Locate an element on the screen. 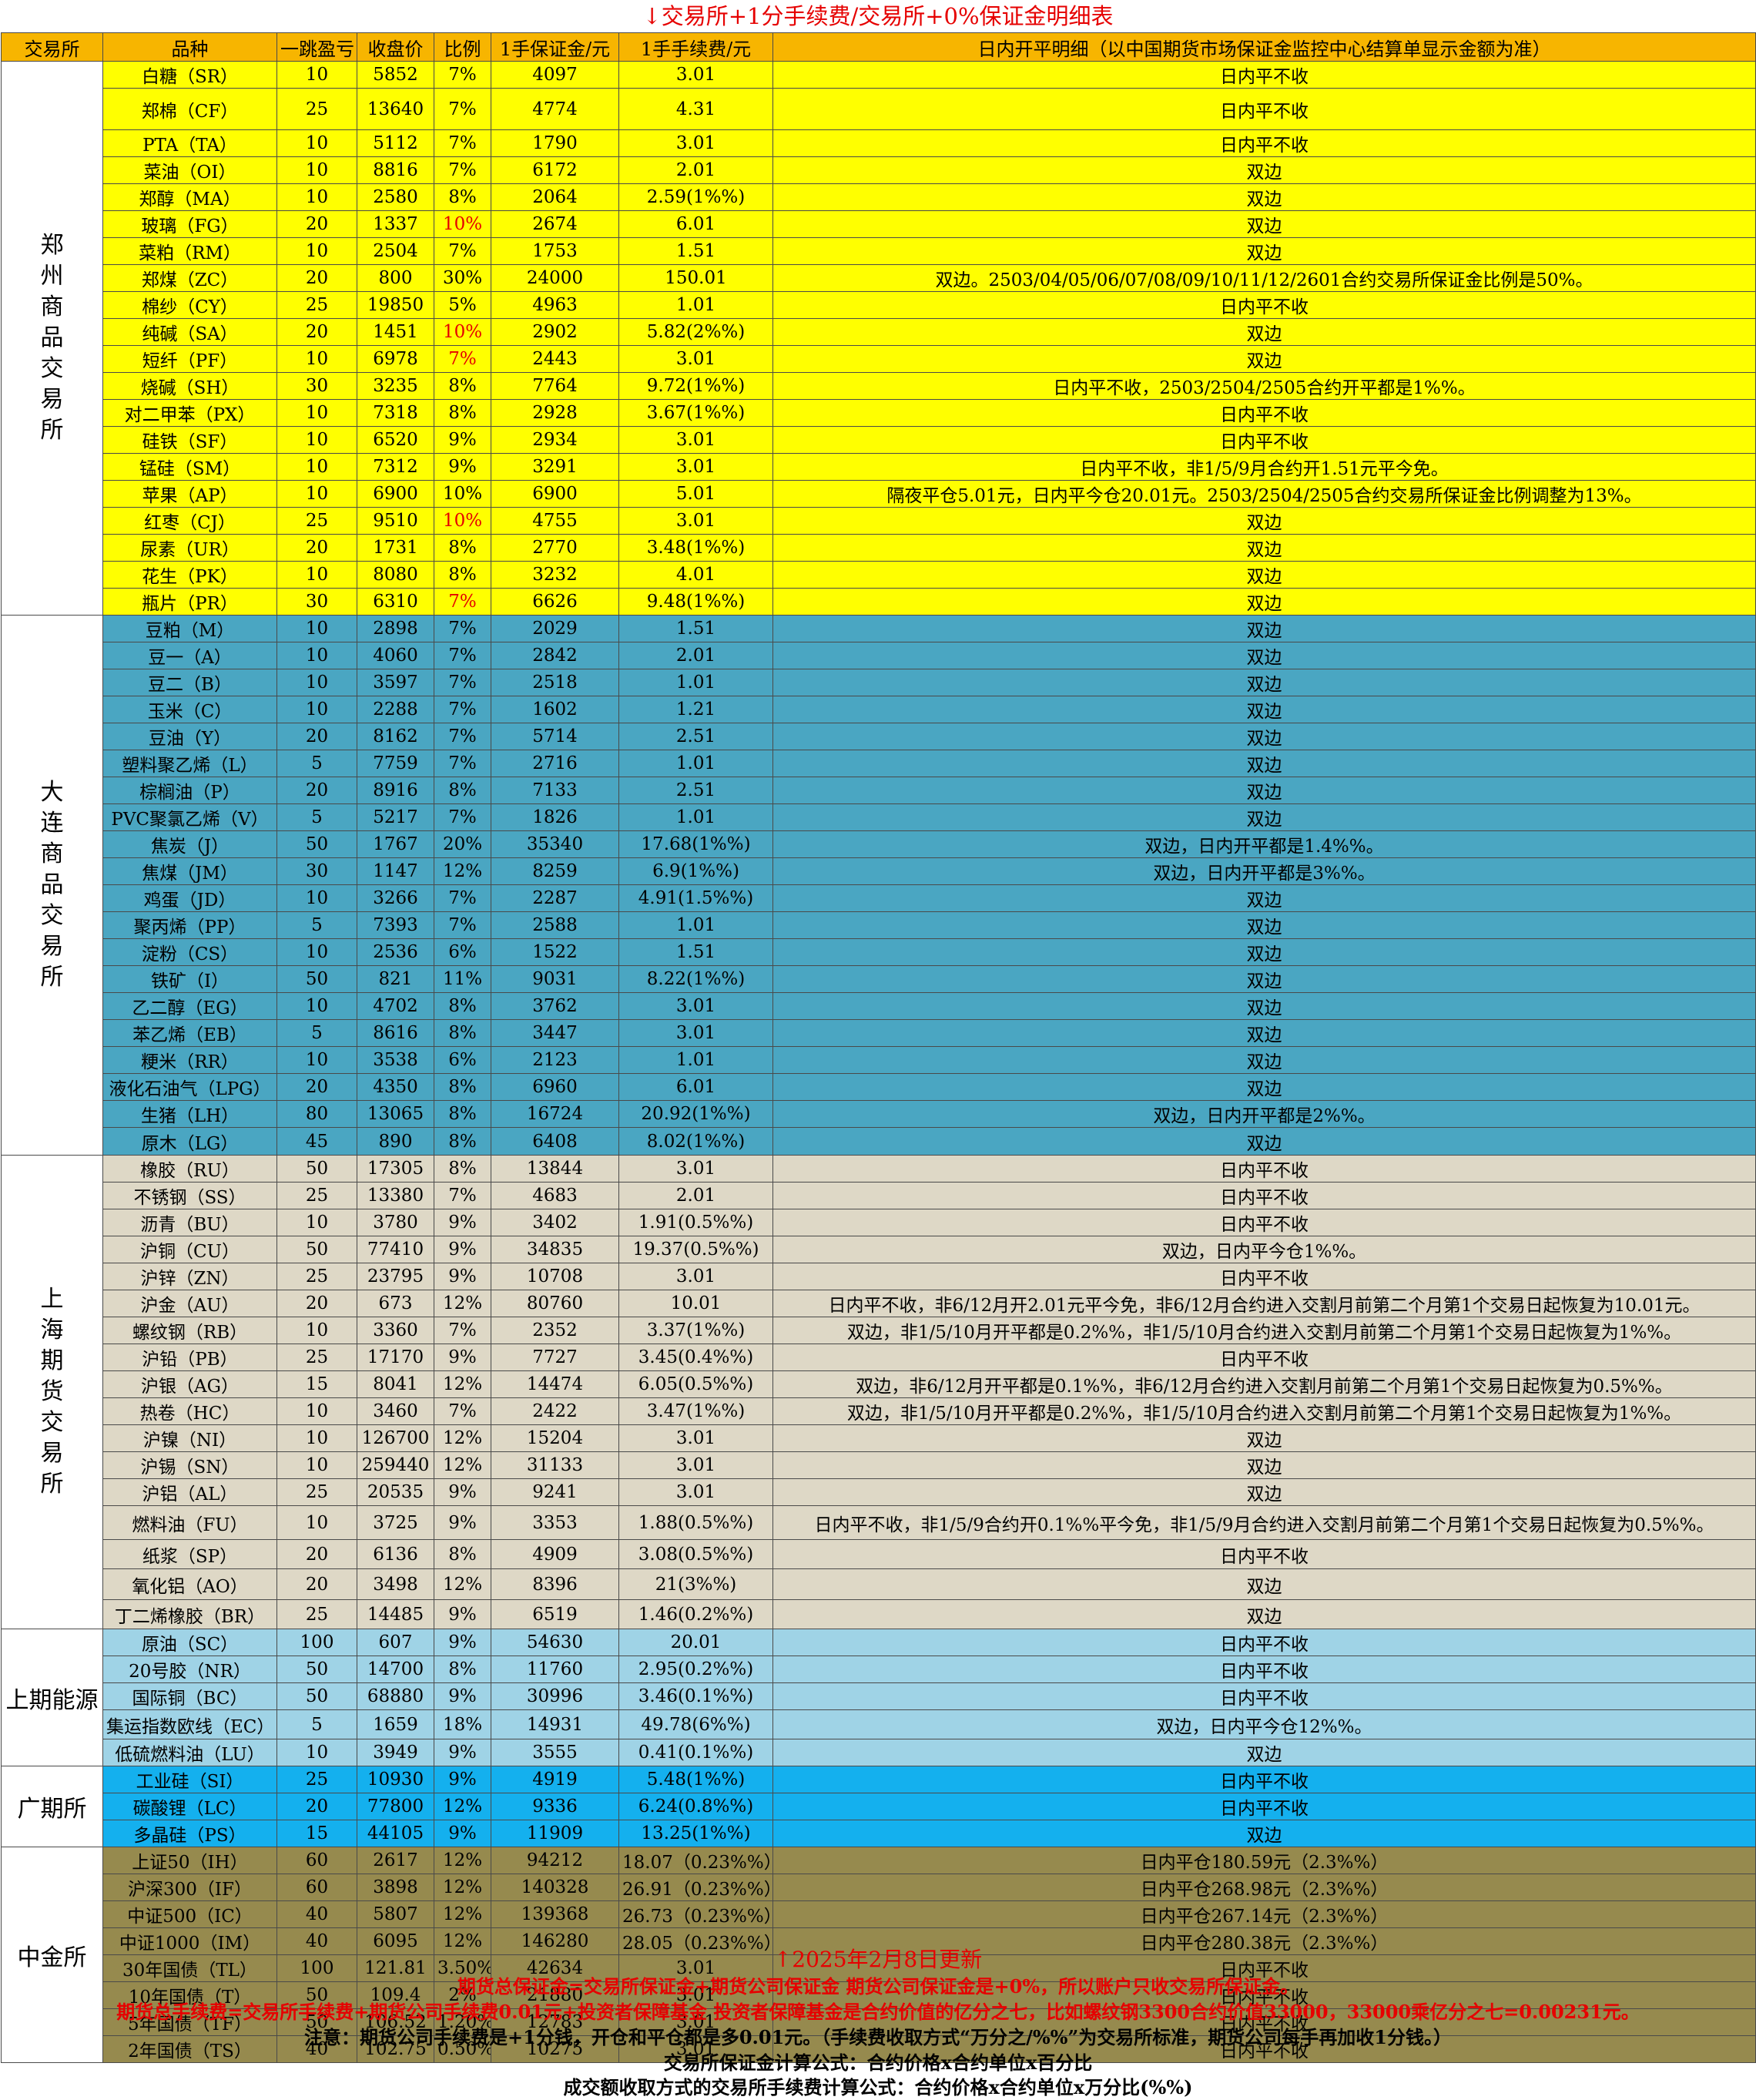 This screenshot has width=1756, height=2100. page-title: ↓交易所+1分手续费/交易所+0%保证金明细表 is located at coordinates (878, 16).